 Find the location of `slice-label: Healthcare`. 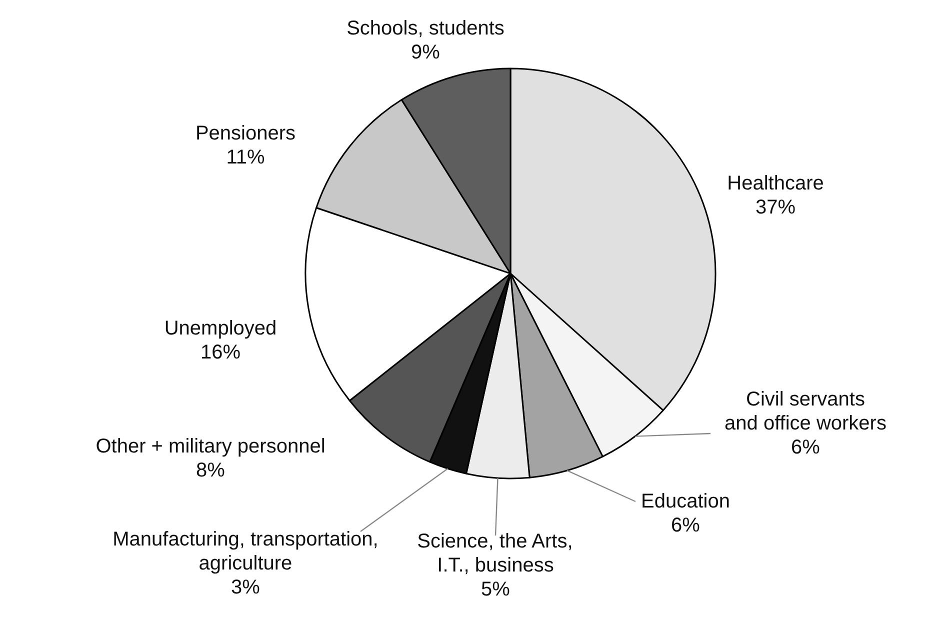

slice-label: Healthcare is located at coordinates (775, 183).